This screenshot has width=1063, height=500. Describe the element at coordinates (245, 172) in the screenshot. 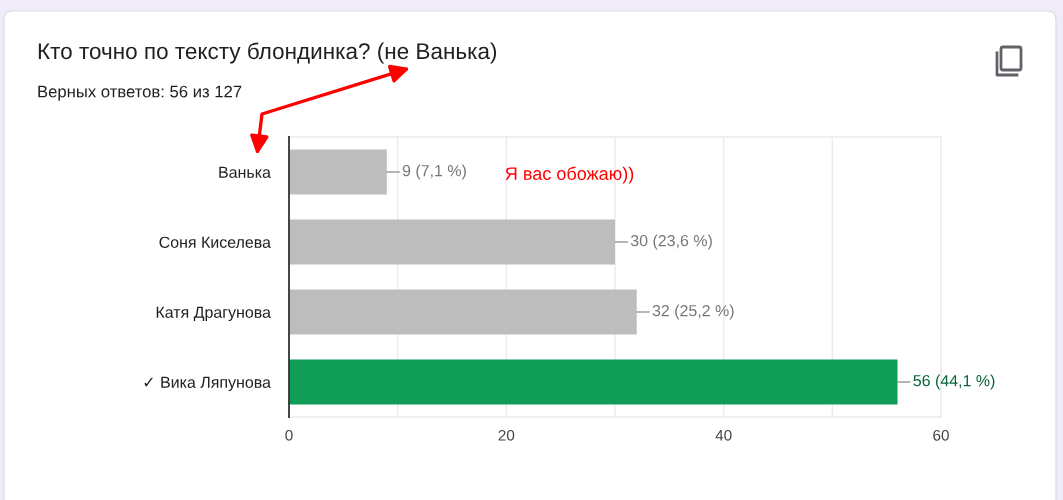

I see `y-tick-label: Ванька` at that location.